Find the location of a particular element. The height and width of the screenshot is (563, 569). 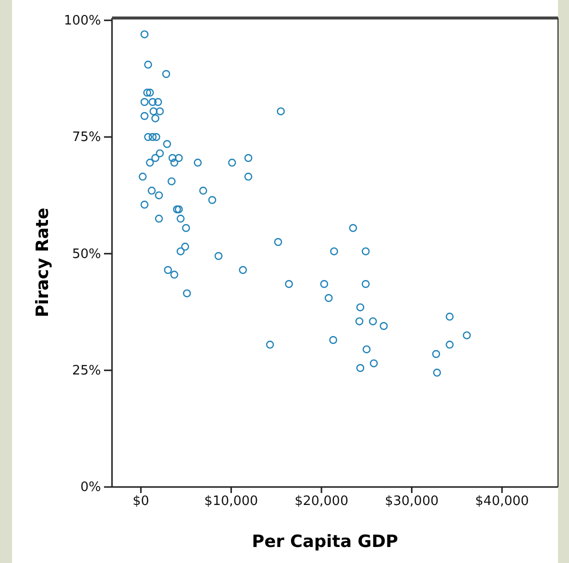

x-tick-label: $0 is located at coordinates (141, 502).